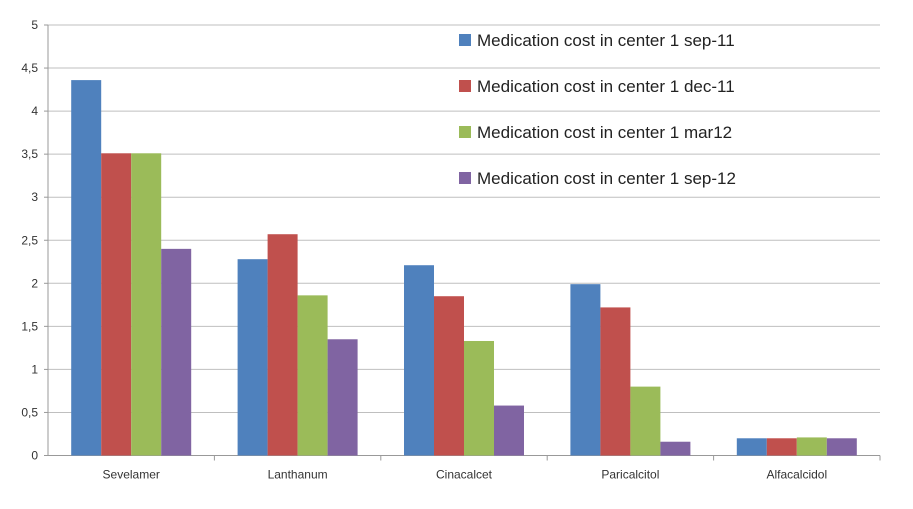  I want to click on x-category-label: Alfacalcidol, so click(796, 475).